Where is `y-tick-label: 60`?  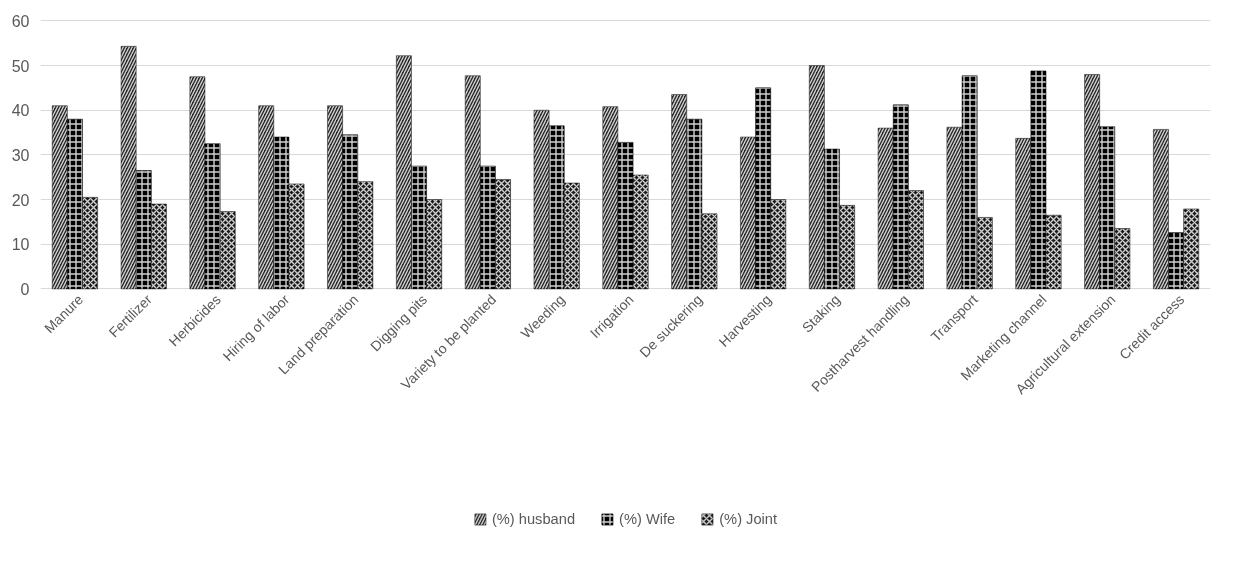 y-tick-label: 60 is located at coordinates (20, 21).